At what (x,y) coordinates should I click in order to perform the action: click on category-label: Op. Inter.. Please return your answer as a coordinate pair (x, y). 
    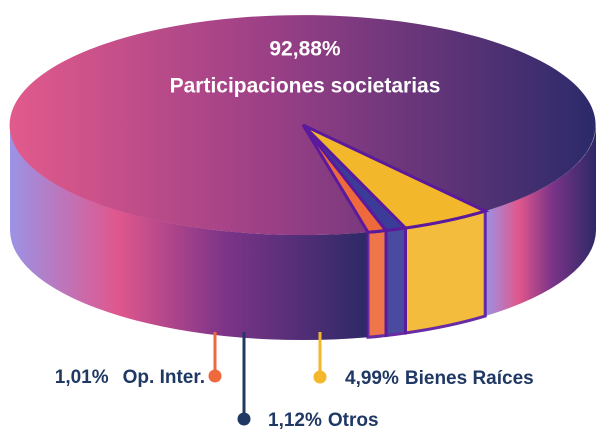
    Looking at the image, I should click on (164, 377).